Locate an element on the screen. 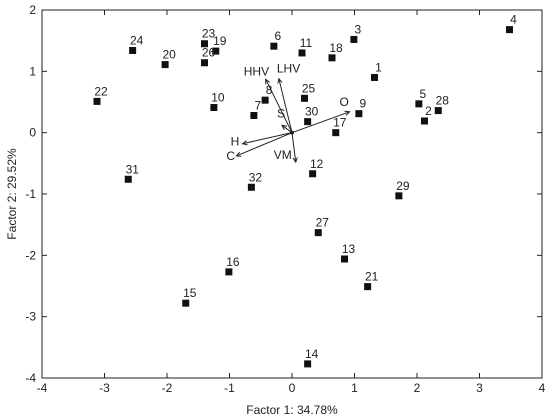  loading-vector-s is located at coordinates (287, 129).